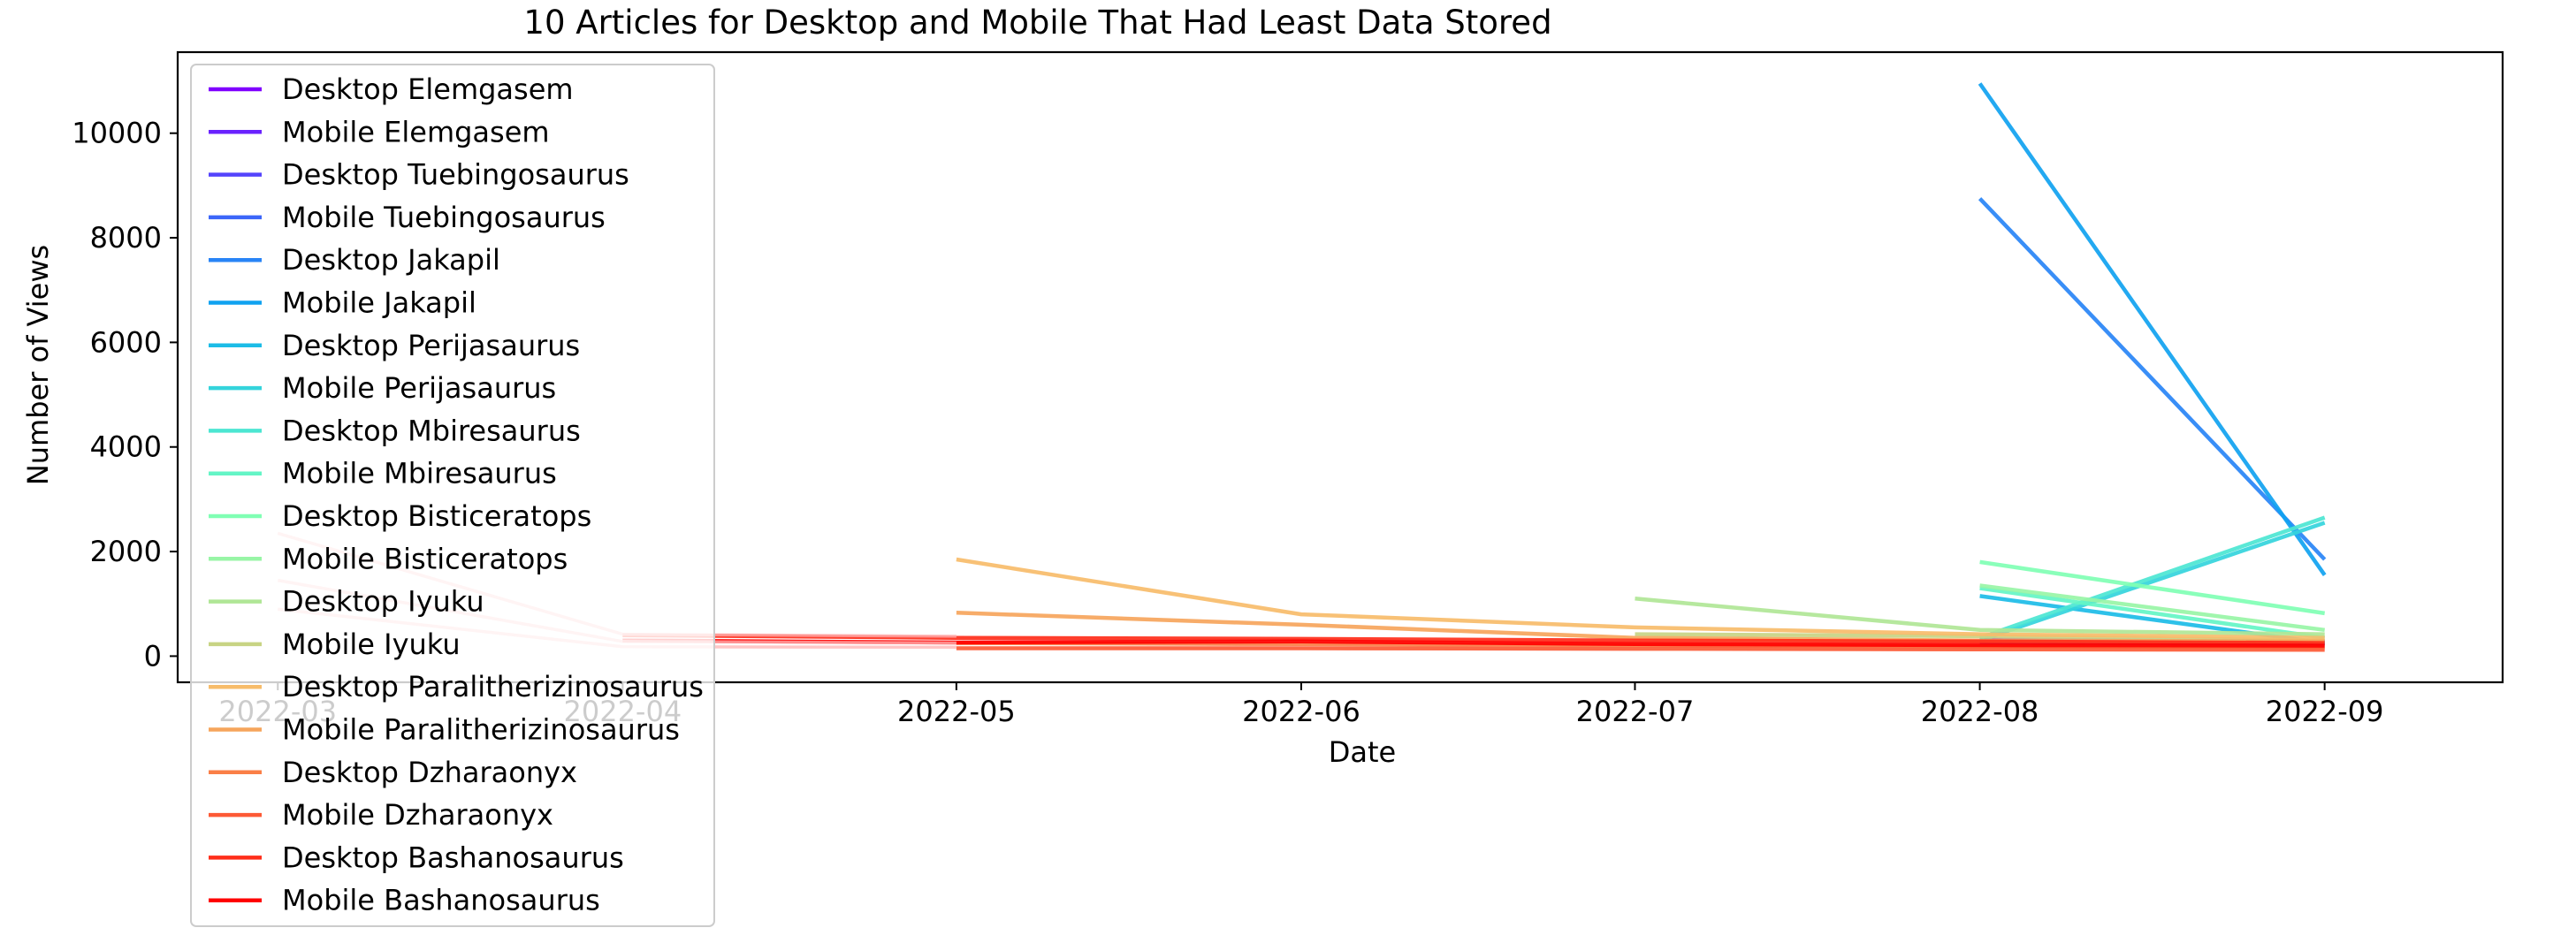 The height and width of the screenshot is (943, 2576). I want to click on x-tick-label-2: 2022-05, so click(956, 711).